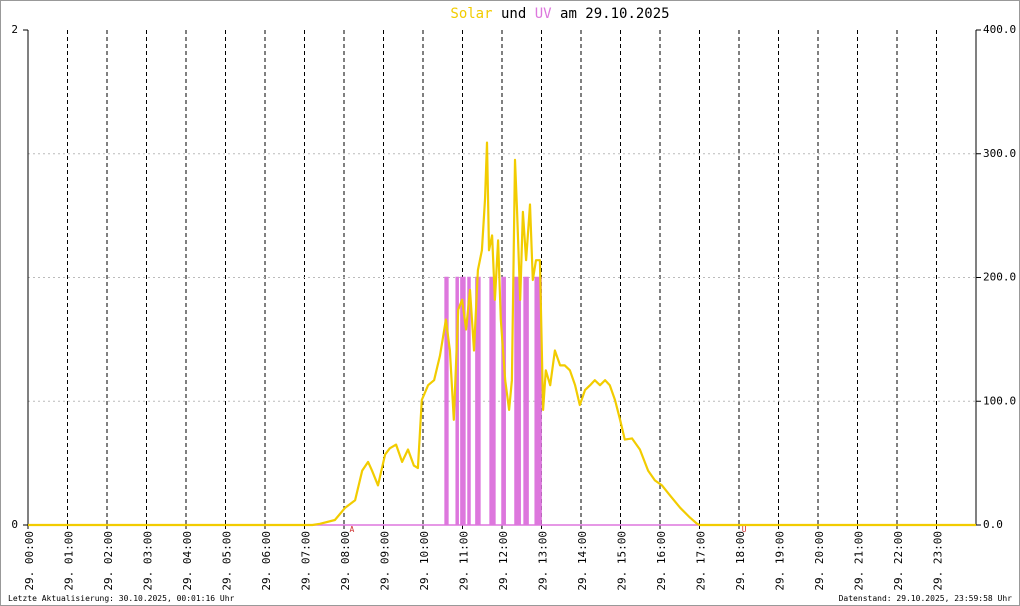 The width and height of the screenshot is (1020, 606). What do you see at coordinates (187, 561) in the screenshot?
I see `x-tick-label: 29. 04:00` at bounding box center [187, 561].